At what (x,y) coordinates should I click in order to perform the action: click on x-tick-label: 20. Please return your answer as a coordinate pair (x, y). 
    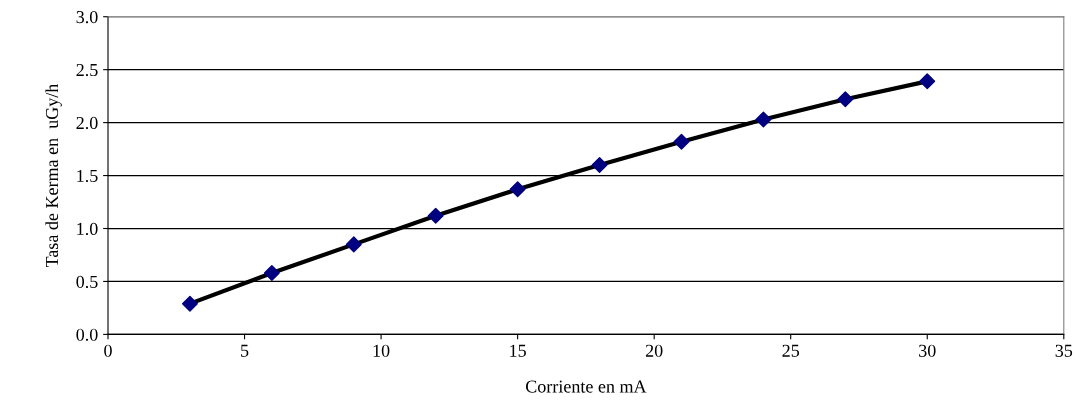
    Looking at the image, I should click on (654, 350).